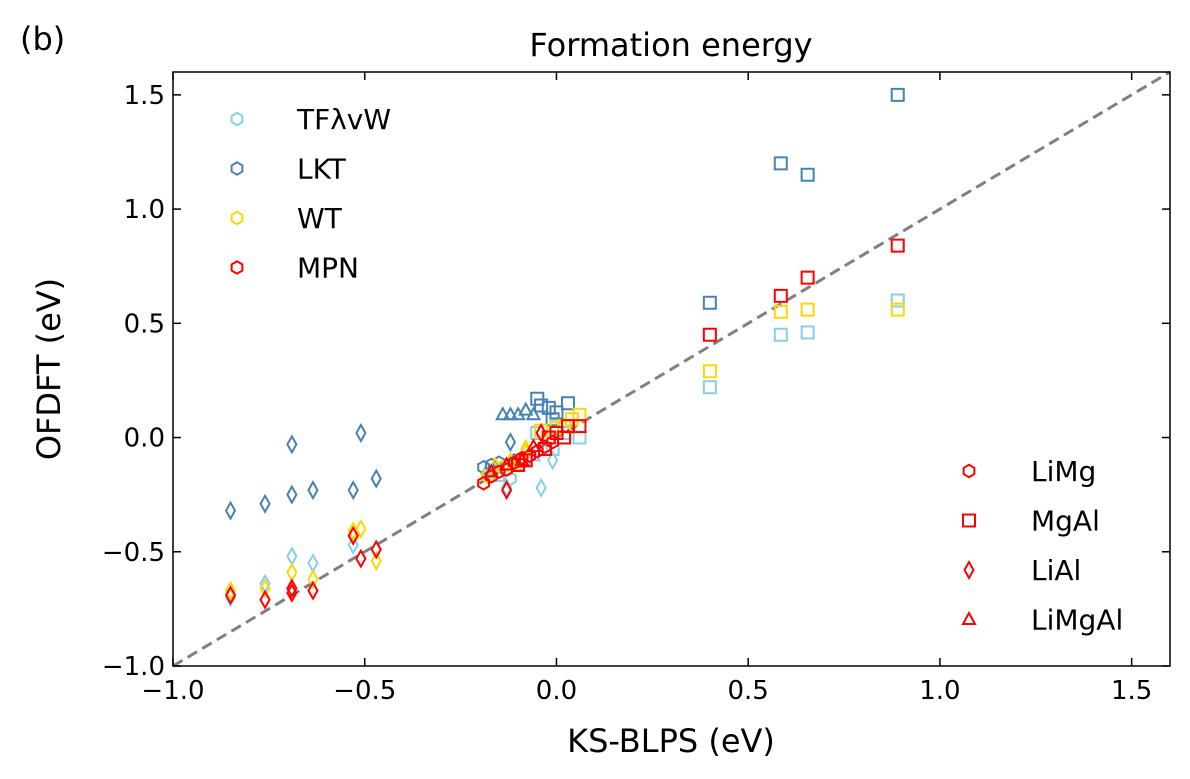  What do you see at coordinates (133, 667) in the screenshot?
I see `y-tick-label: −1.0` at bounding box center [133, 667].